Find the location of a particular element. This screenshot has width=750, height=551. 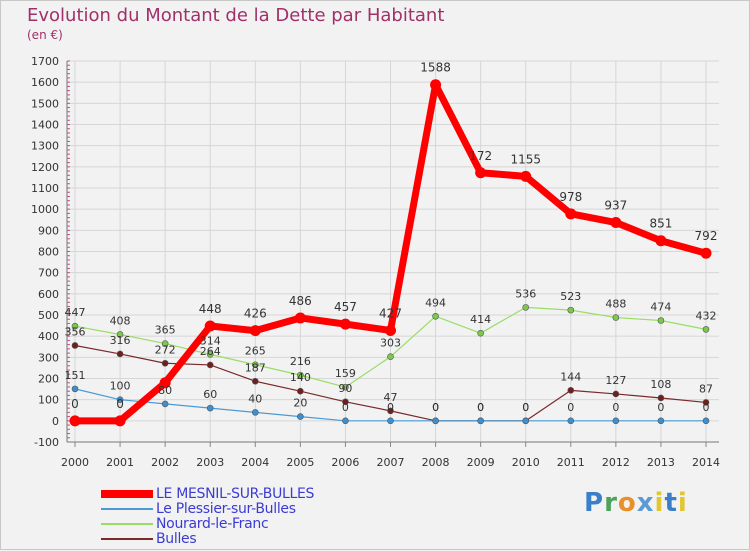

legend-label: Bulles is located at coordinates (176, 539).